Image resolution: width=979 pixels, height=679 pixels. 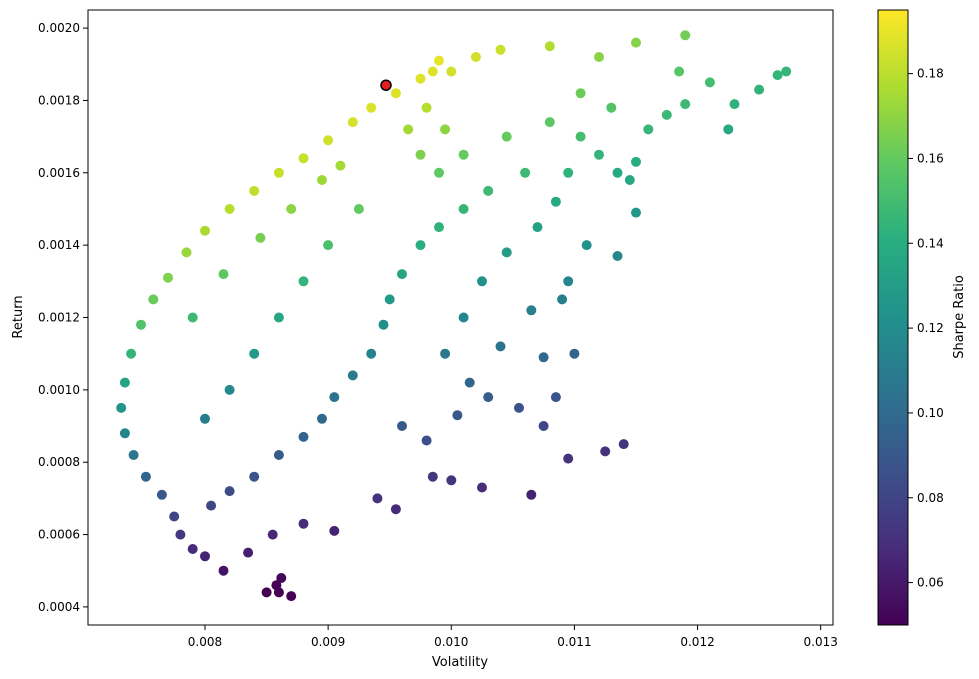 I want to click on x-tick-label: 0.011, so click(x=574, y=642).